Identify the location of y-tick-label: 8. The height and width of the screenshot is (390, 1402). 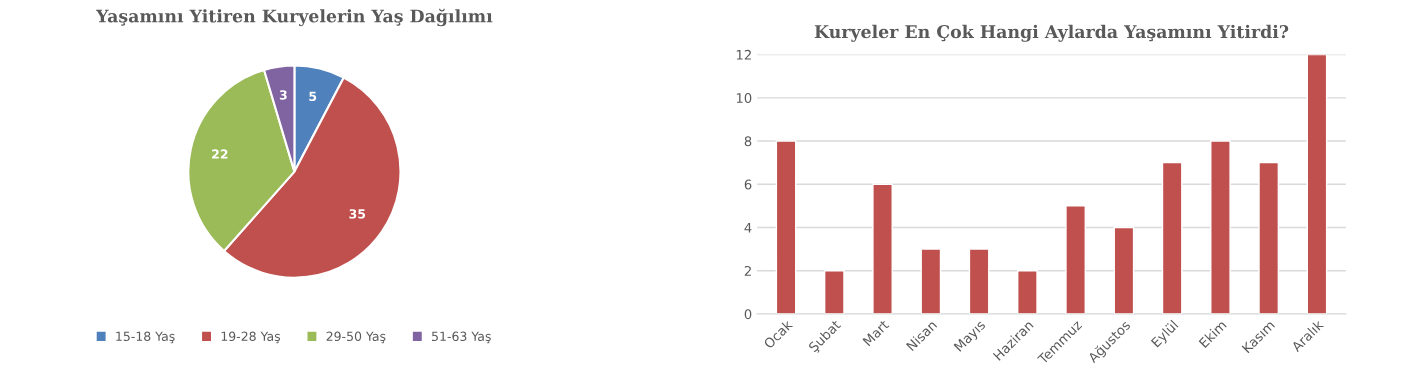
(748, 141).